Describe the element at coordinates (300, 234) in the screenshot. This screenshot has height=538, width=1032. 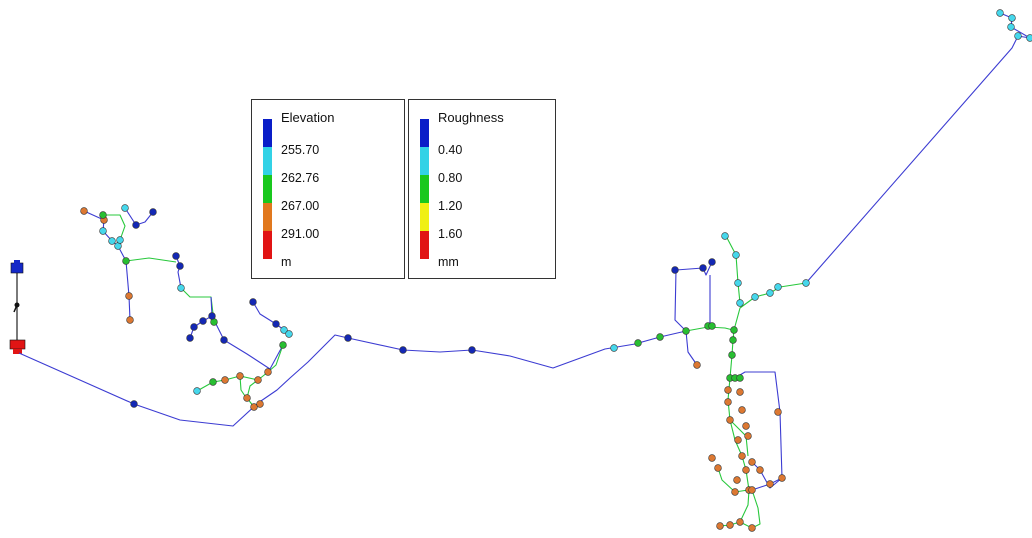
I see `elevation-break-4: 291.00` at that location.